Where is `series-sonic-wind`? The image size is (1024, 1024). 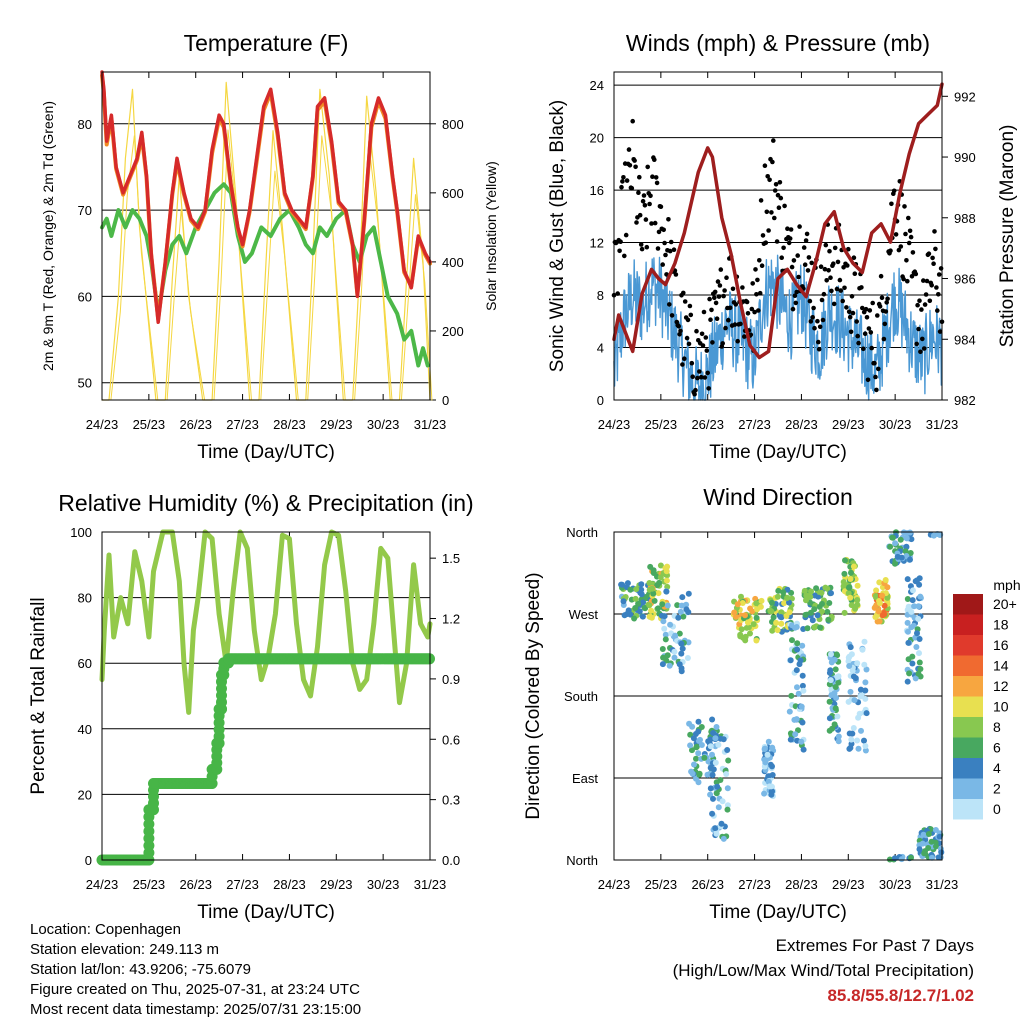
series-sonic-wind is located at coordinates (778, 327).